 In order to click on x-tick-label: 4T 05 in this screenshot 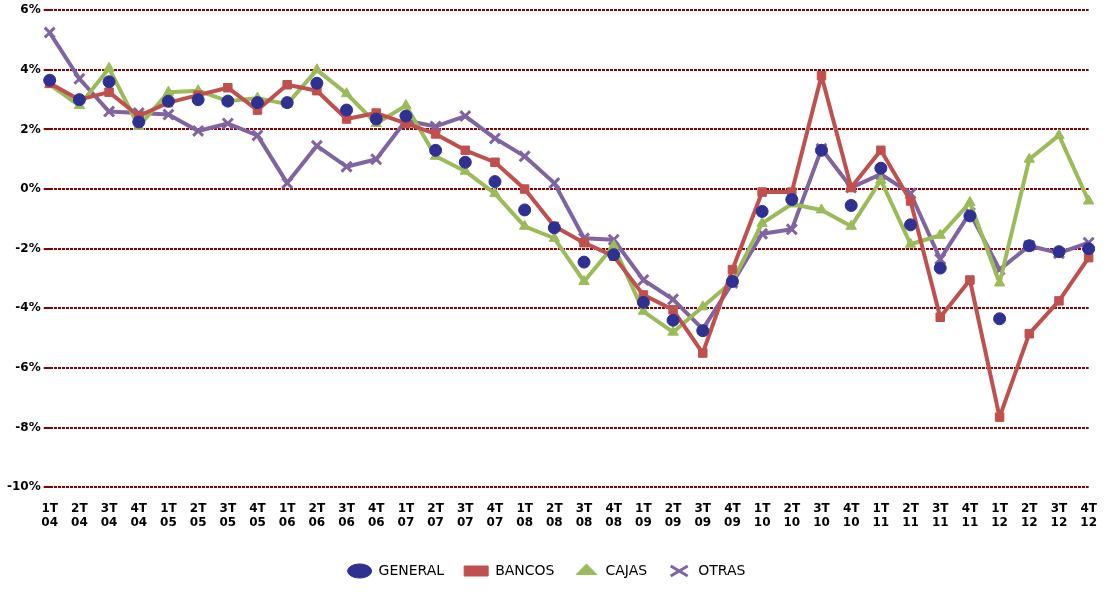, I will do `click(258, 514)`.